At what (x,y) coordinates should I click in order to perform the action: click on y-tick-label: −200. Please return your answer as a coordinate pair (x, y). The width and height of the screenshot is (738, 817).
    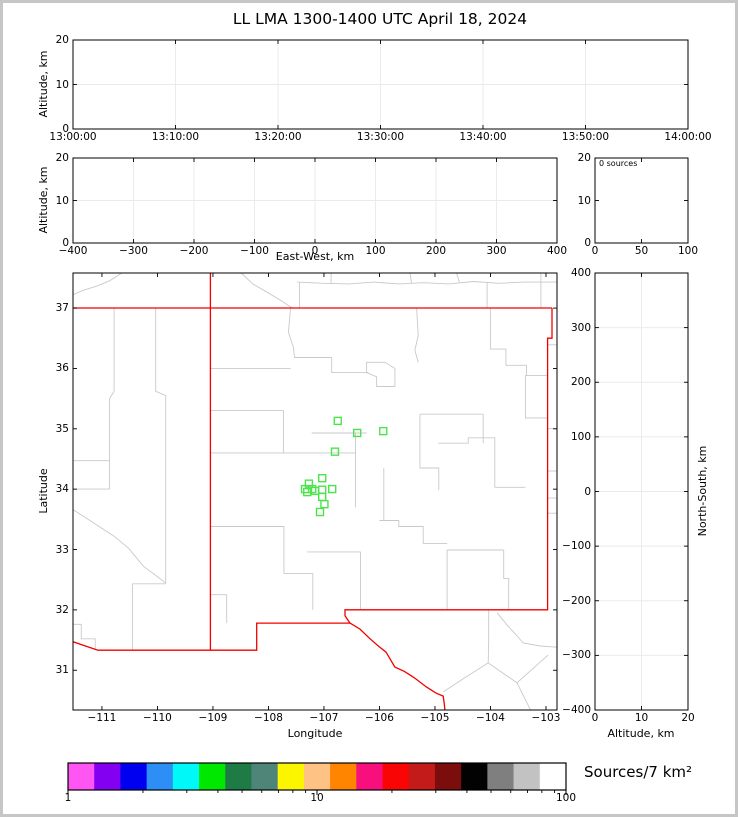
    Looking at the image, I should click on (576, 600).